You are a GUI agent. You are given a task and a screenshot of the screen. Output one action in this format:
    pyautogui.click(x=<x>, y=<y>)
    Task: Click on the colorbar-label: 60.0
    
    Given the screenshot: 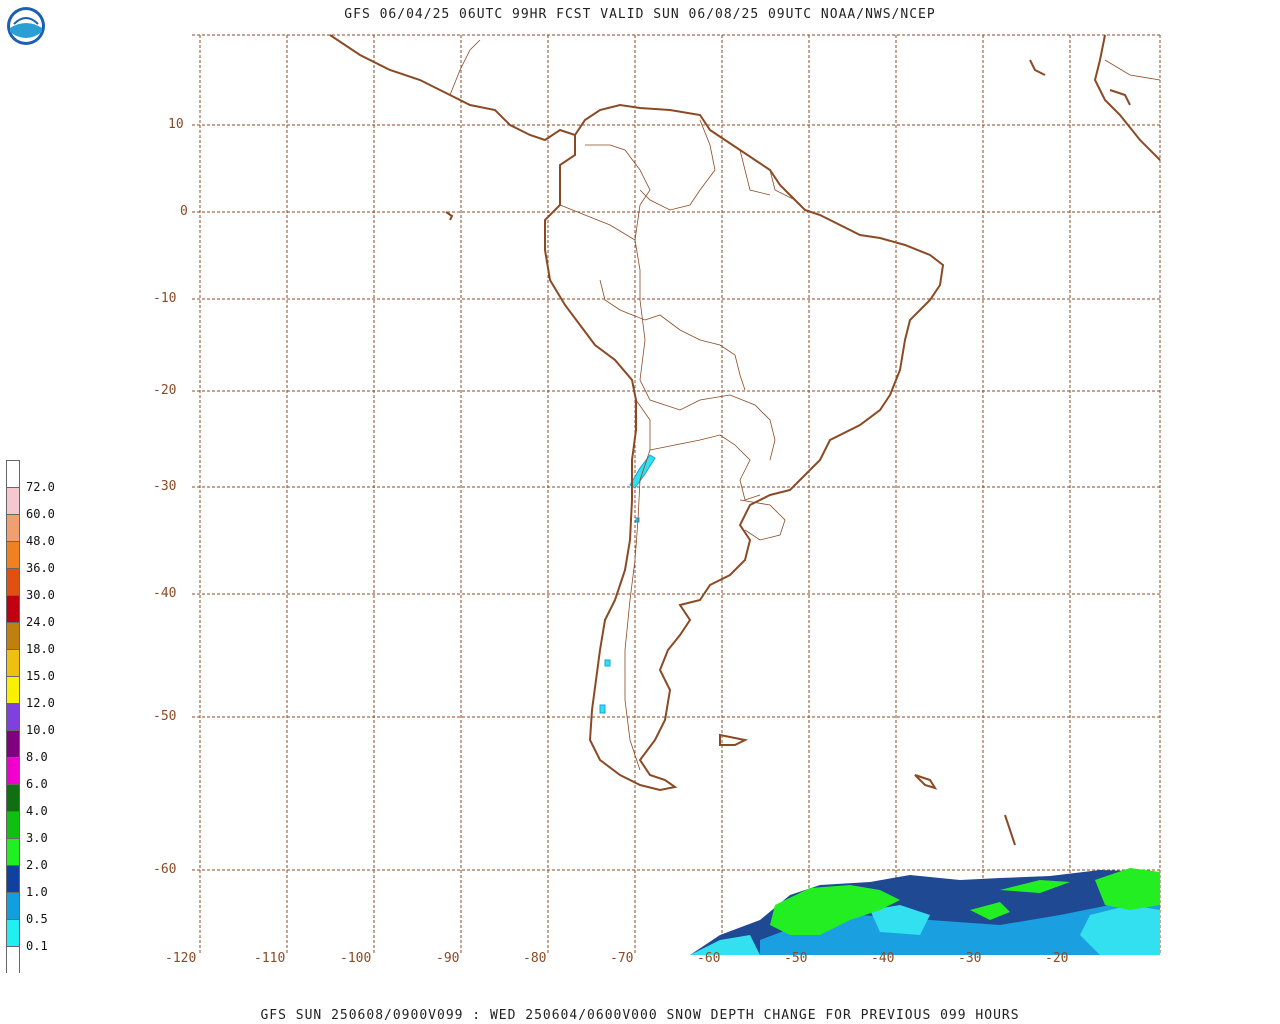 What is the action you would take?
    pyautogui.click(x=40, y=514)
    